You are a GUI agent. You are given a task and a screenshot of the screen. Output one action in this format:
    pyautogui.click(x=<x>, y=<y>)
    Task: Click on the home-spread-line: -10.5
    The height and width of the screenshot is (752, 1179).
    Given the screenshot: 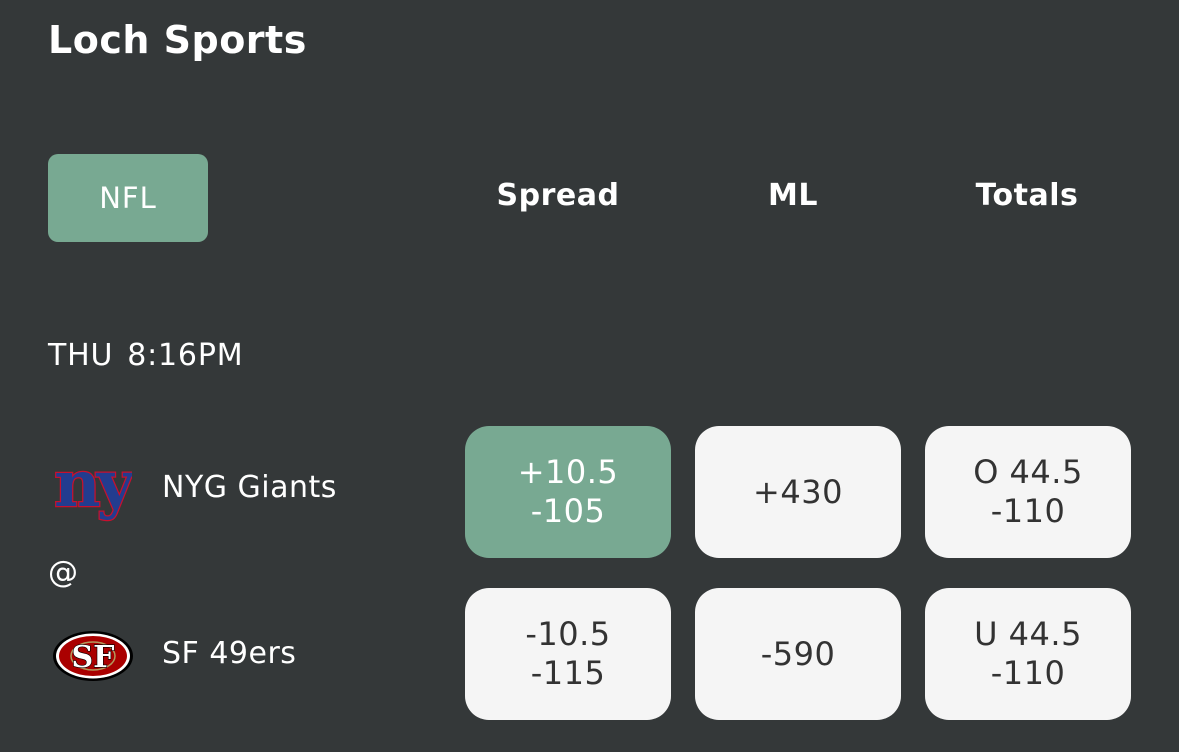 What is the action you would take?
    pyautogui.click(x=568, y=634)
    